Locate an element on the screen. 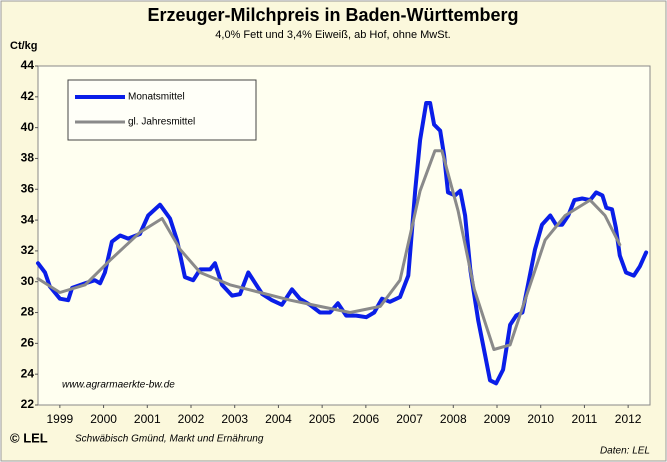 This screenshot has height=462, width=667. x-tick-label: 2002 is located at coordinates (191, 419).